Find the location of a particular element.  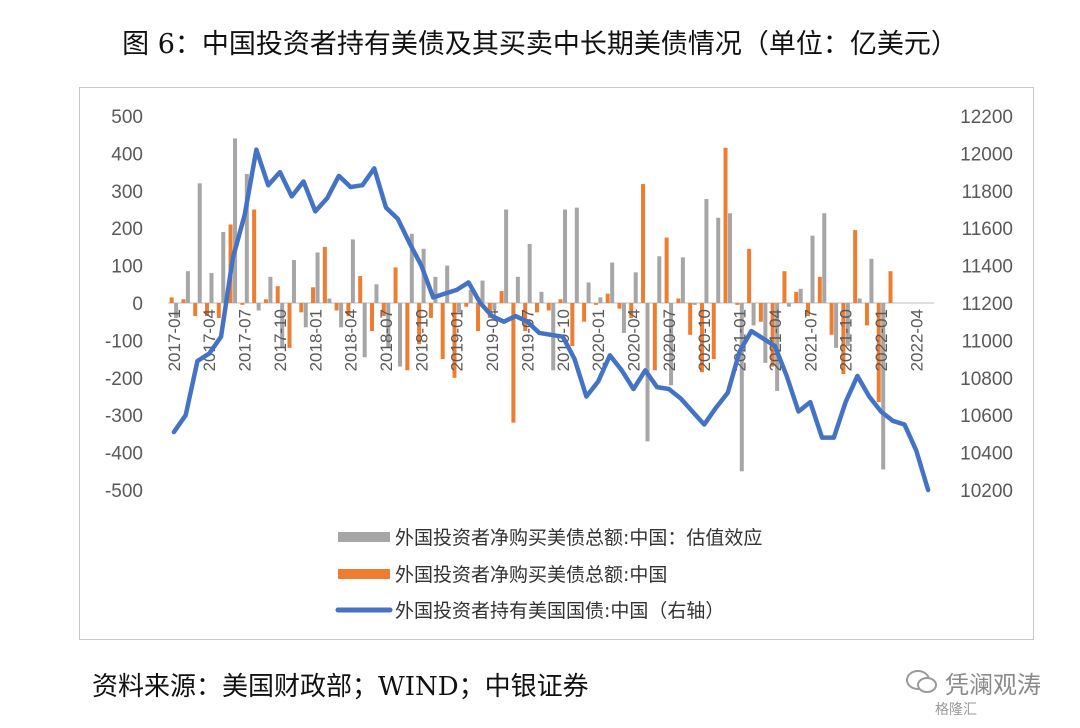

right-axis-tick-label: 12200 is located at coordinates (986, 117).